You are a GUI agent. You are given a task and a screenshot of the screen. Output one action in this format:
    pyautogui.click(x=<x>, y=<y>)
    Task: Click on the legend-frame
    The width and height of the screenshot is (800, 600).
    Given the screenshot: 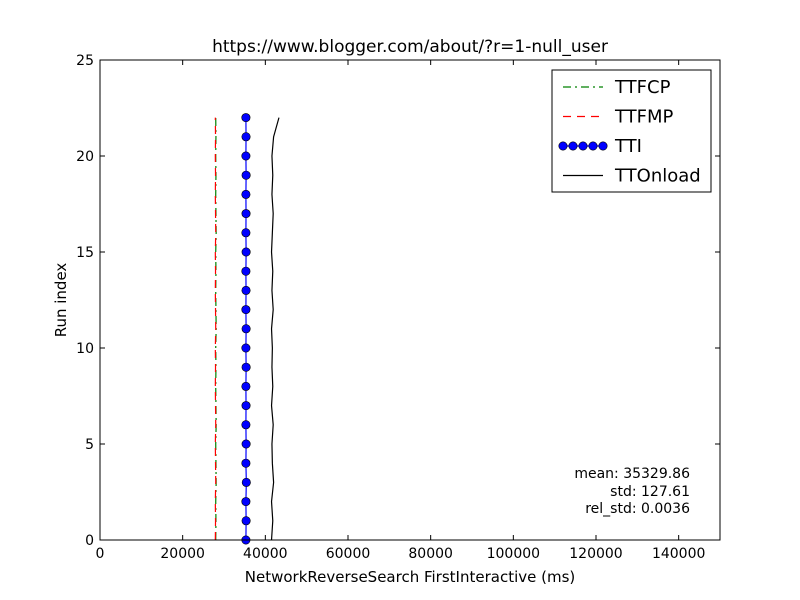 What is the action you would take?
    pyautogui.click(x=631, y=131)
    